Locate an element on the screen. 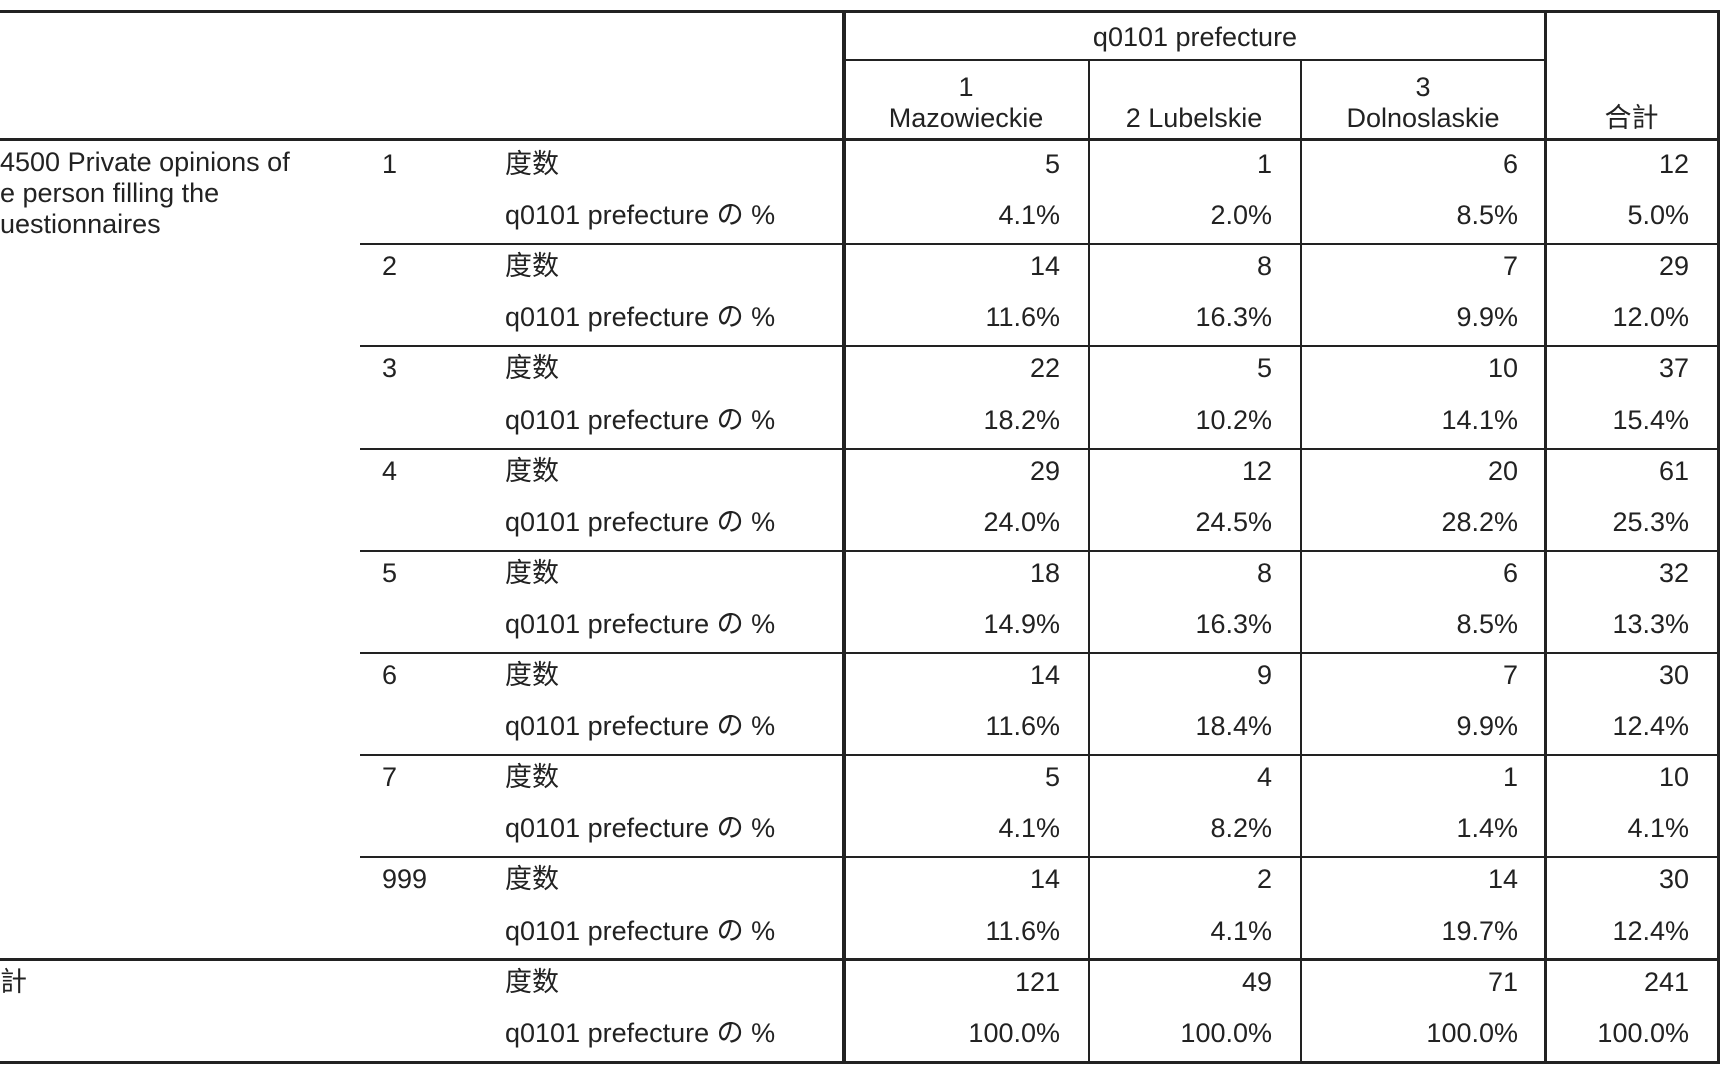 The height and width of the screenshot is (1065, 1720). count-cell: 1 is located at coordinates (1264, 164).